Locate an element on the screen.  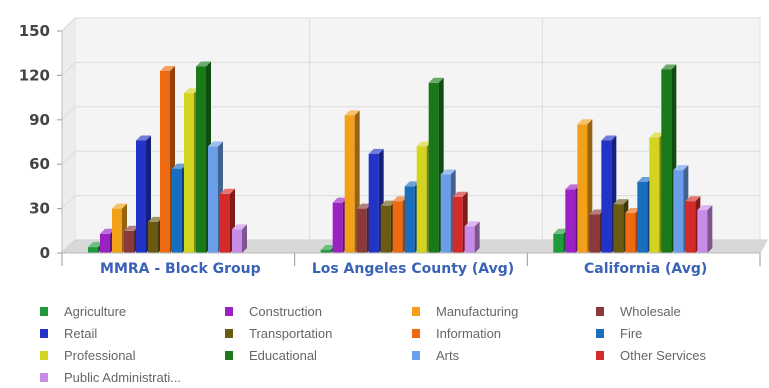
x-category-label: Los Angeles County (Avg) is located at coordinates (413, 269).